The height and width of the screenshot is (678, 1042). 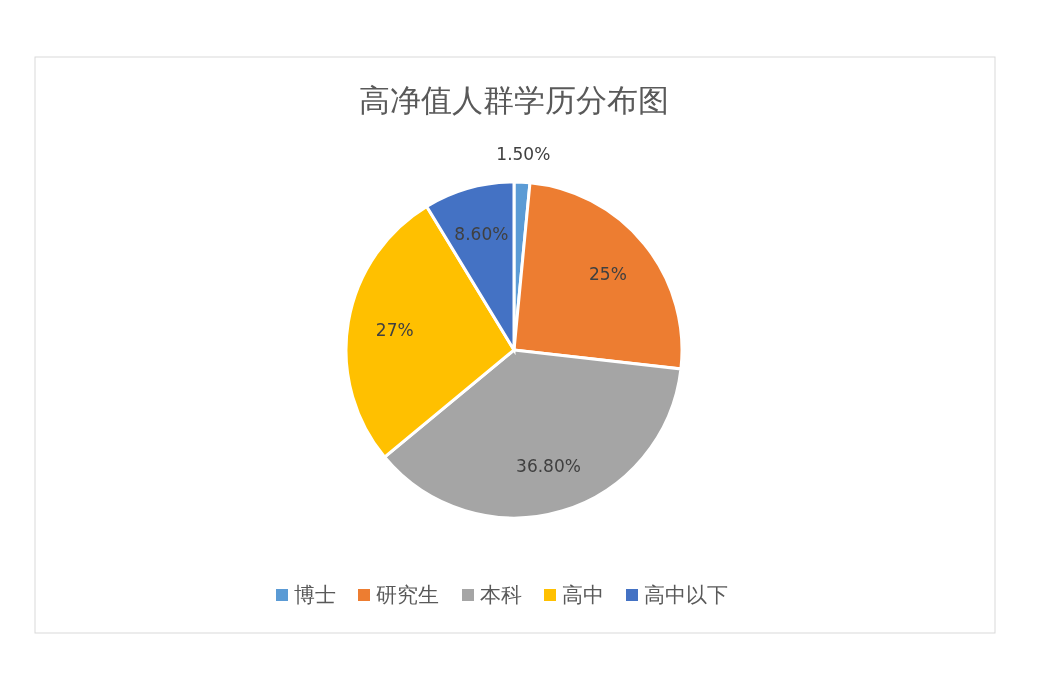 What do you see at coordinates (514, 100) in the screenshot?
I see `chart-title: 高净值人群学历分布图` at bounding box center [514, 100].